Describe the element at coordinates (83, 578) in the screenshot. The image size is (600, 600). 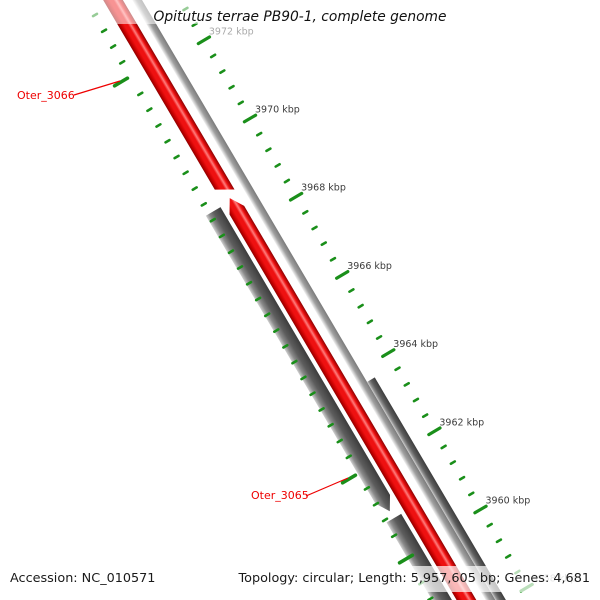
I see `accession-text: Accession: NC_010571` at that location.